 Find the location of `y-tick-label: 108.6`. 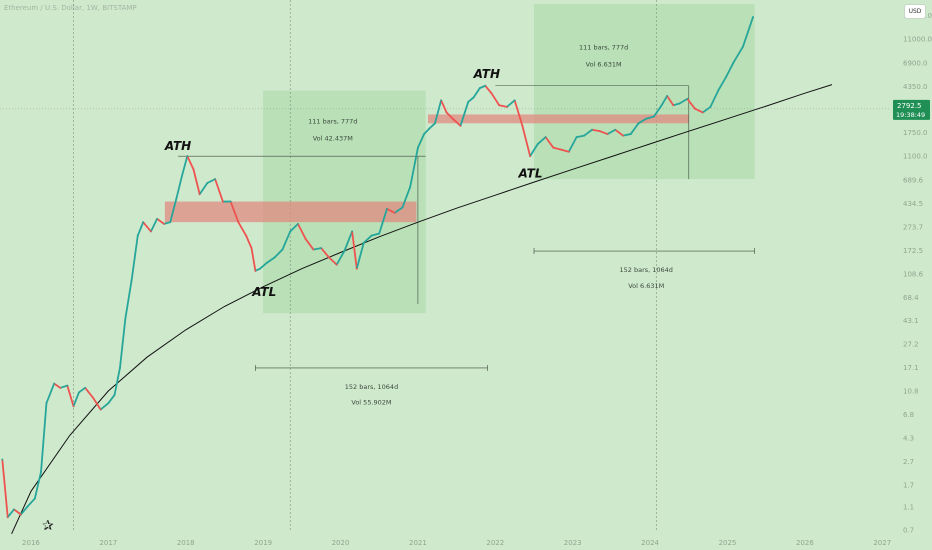

y-tick-label: 108.6 is located at coordinates (913, 274).